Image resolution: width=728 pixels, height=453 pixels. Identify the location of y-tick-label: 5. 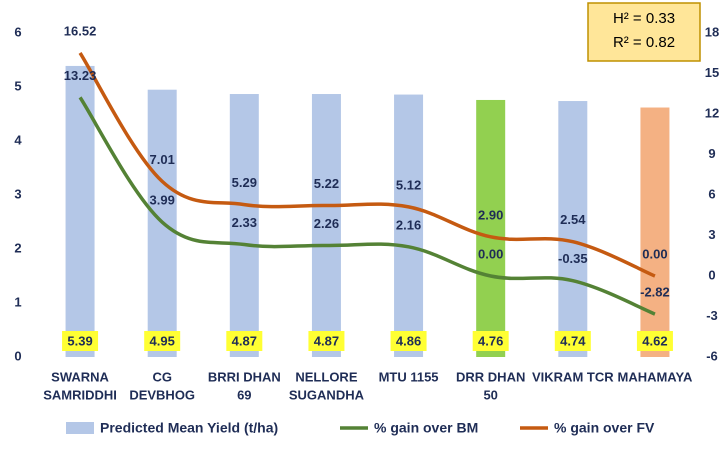
(17, 85).